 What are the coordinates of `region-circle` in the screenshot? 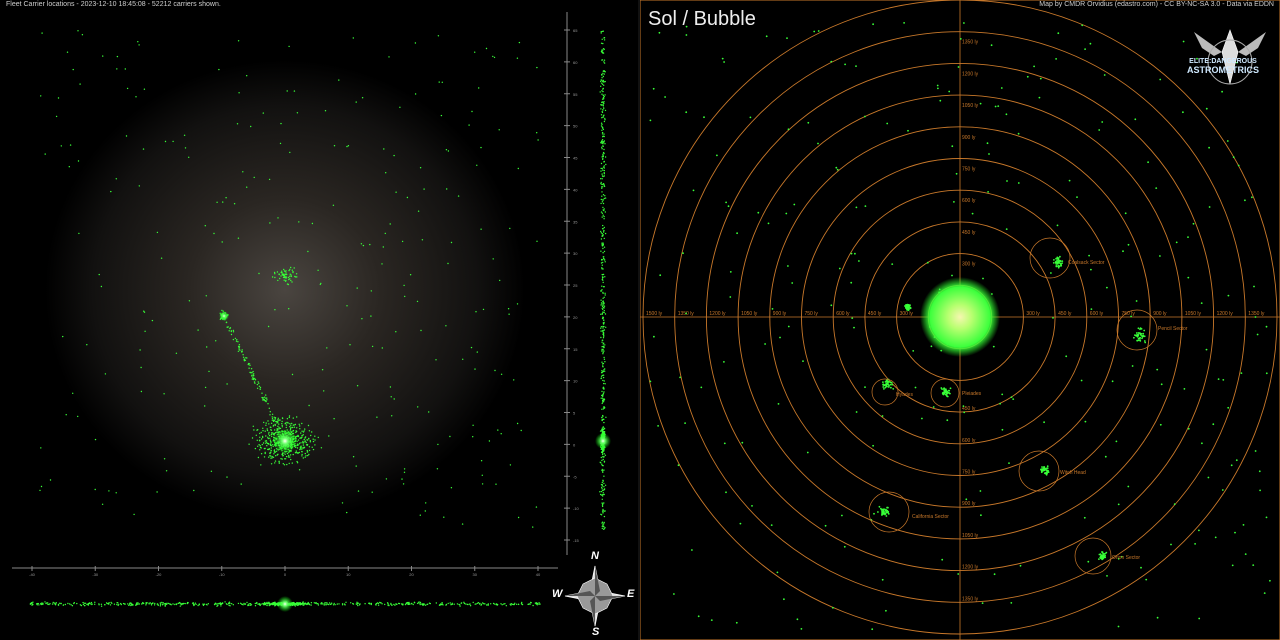 It's located at (1137, 330).